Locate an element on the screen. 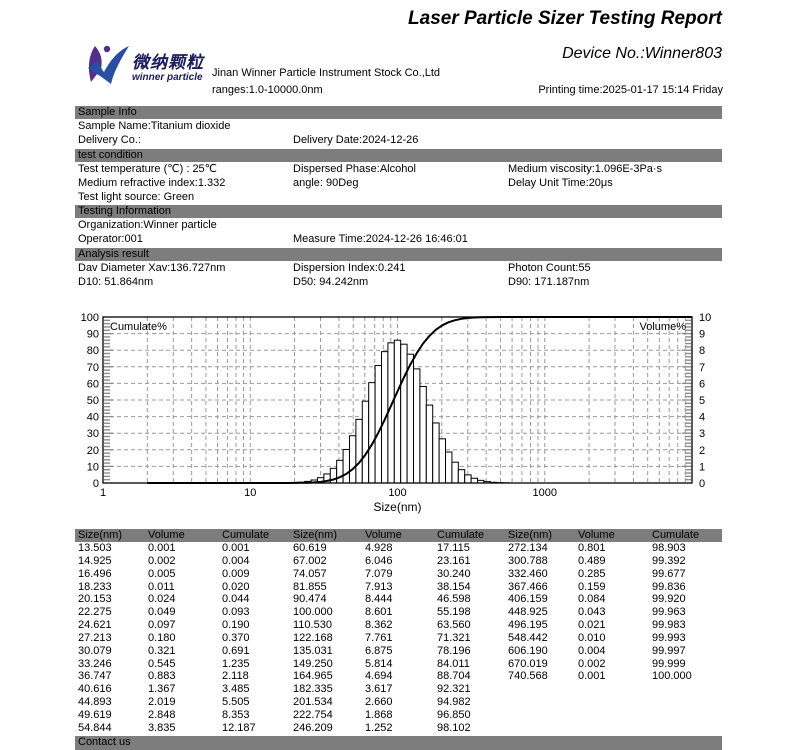 Image resolution: width=802 pixels, height=750 pixels. table-cell: 18.233 is located at coordinates (95, 586).